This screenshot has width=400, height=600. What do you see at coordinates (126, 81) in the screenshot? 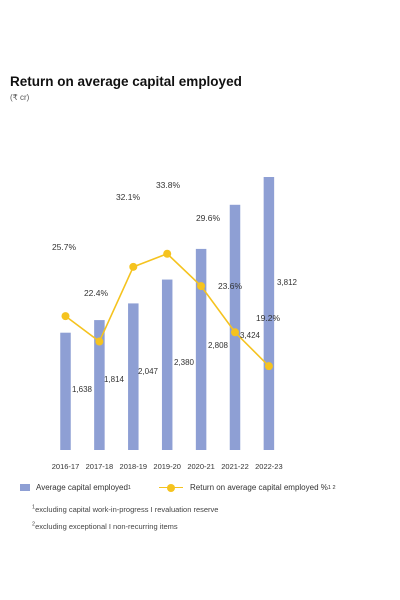
I see `chart-title: Return on average capital employed` at bounding box center [126, 81].